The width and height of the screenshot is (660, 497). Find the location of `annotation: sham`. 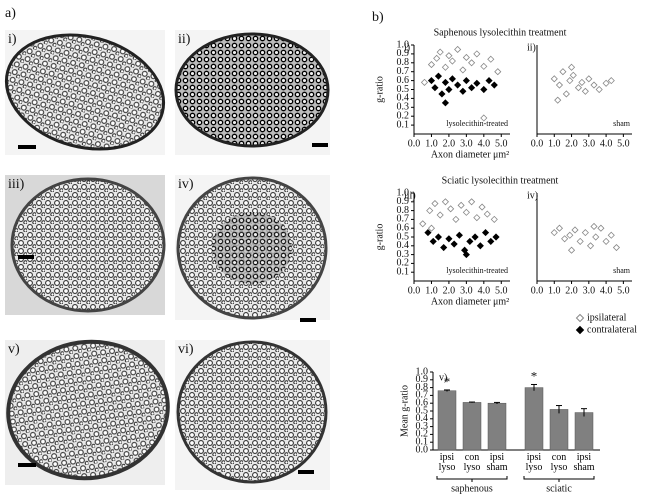

annotation: sham is located at coordinates (622, 270).